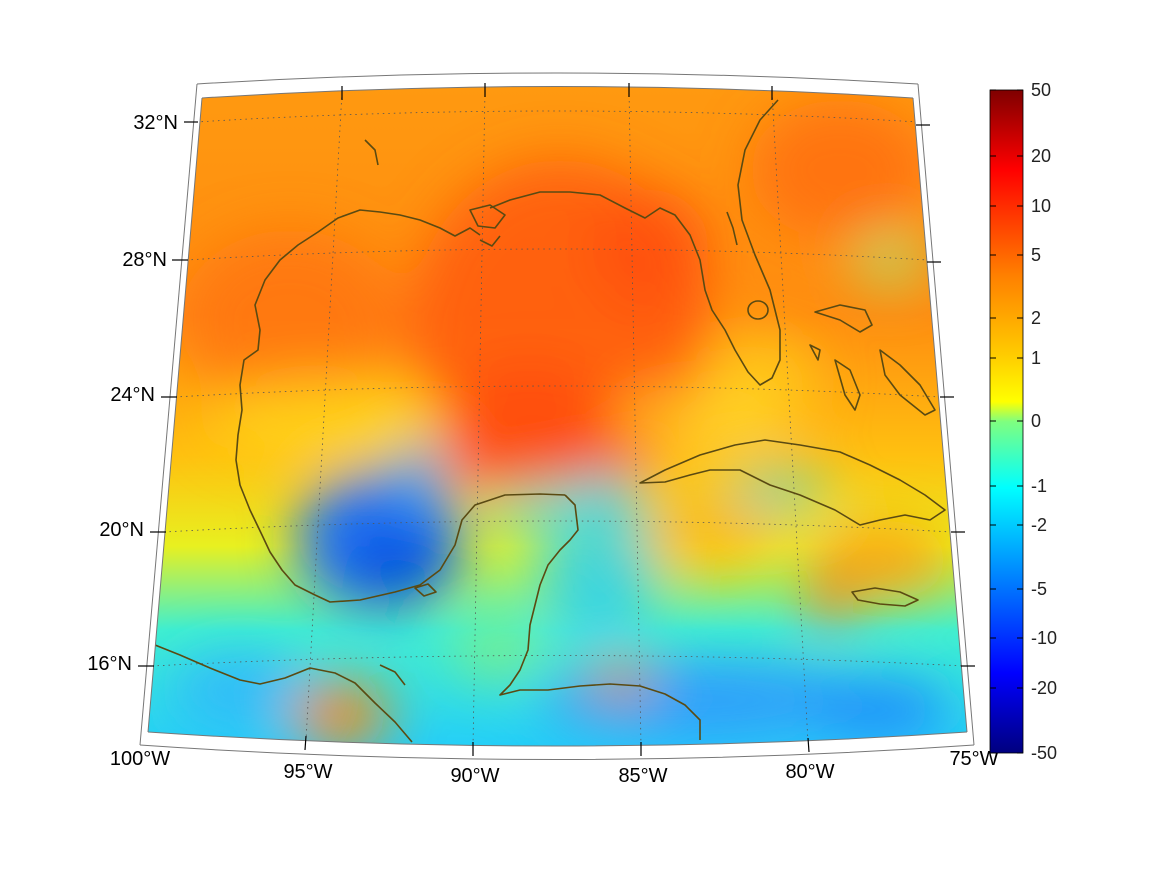 Image resolution: width=1167 pixels, height=875 pixels. What do you see at coordinates (1006, 421) in the screenshot?
I see `colorbar-ticks` at bounding box center [1006, 421].